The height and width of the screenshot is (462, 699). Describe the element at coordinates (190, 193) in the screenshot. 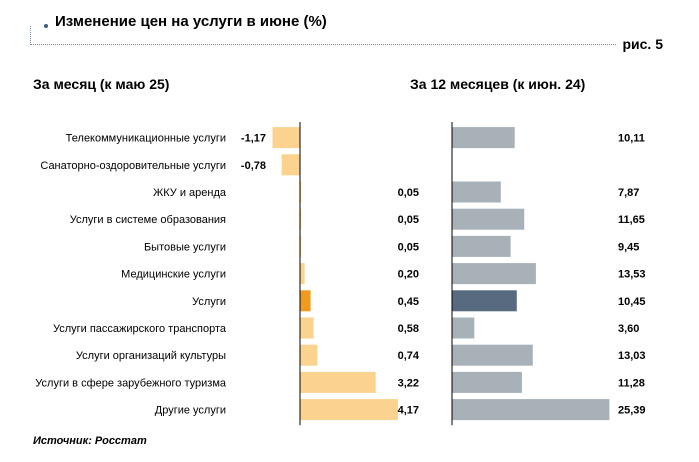

I see `category-label: ЖКУ и аренда` at that location.